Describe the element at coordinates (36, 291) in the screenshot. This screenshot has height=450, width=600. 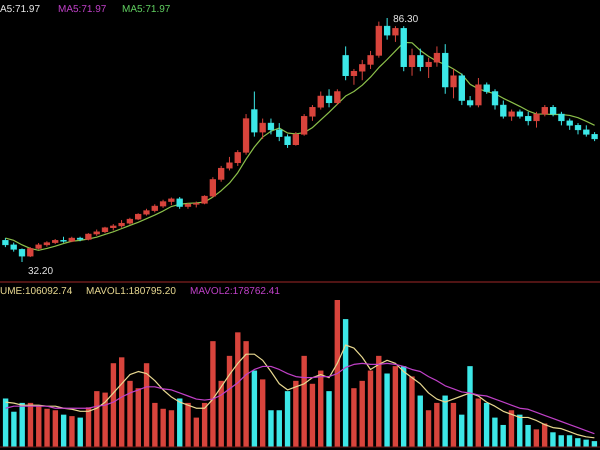
I see `text: UME:106092.74` at that location.